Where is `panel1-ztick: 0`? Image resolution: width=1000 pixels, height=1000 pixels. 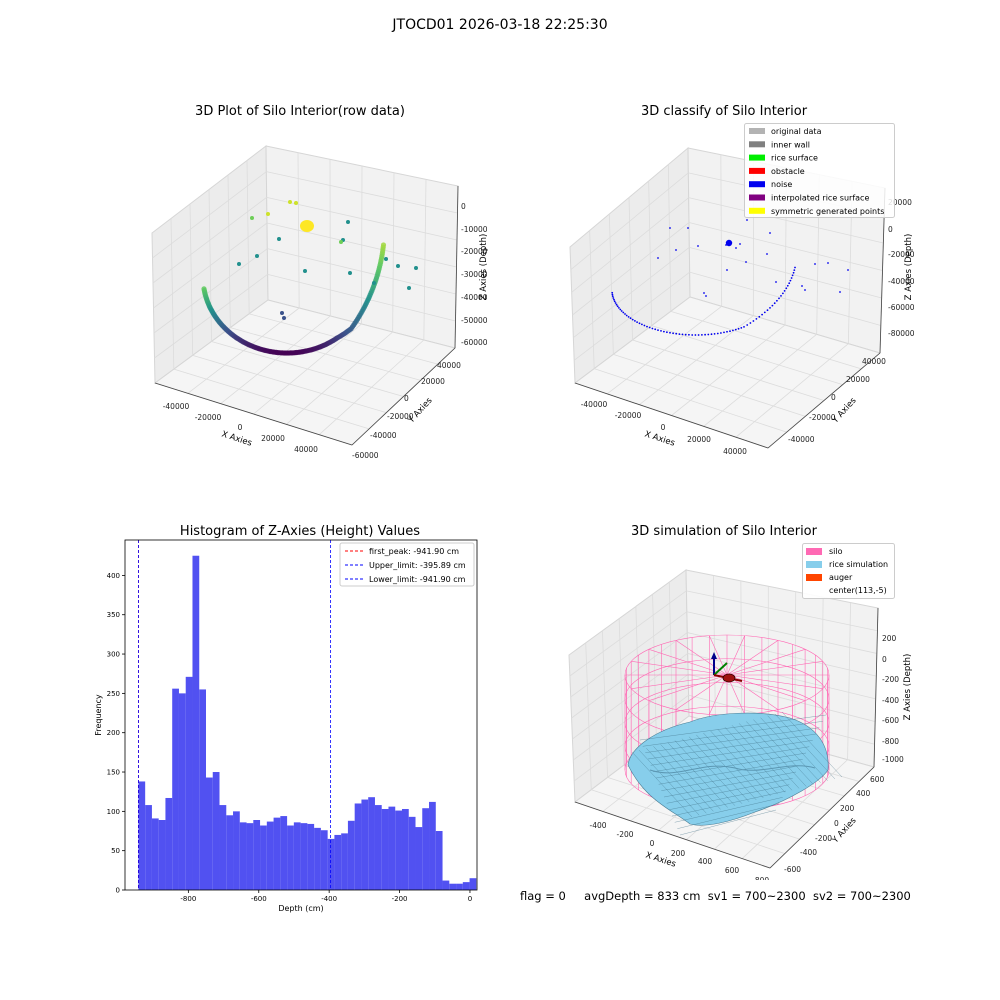
panel1-ztick: 0 is located at coordinates (463, 206).